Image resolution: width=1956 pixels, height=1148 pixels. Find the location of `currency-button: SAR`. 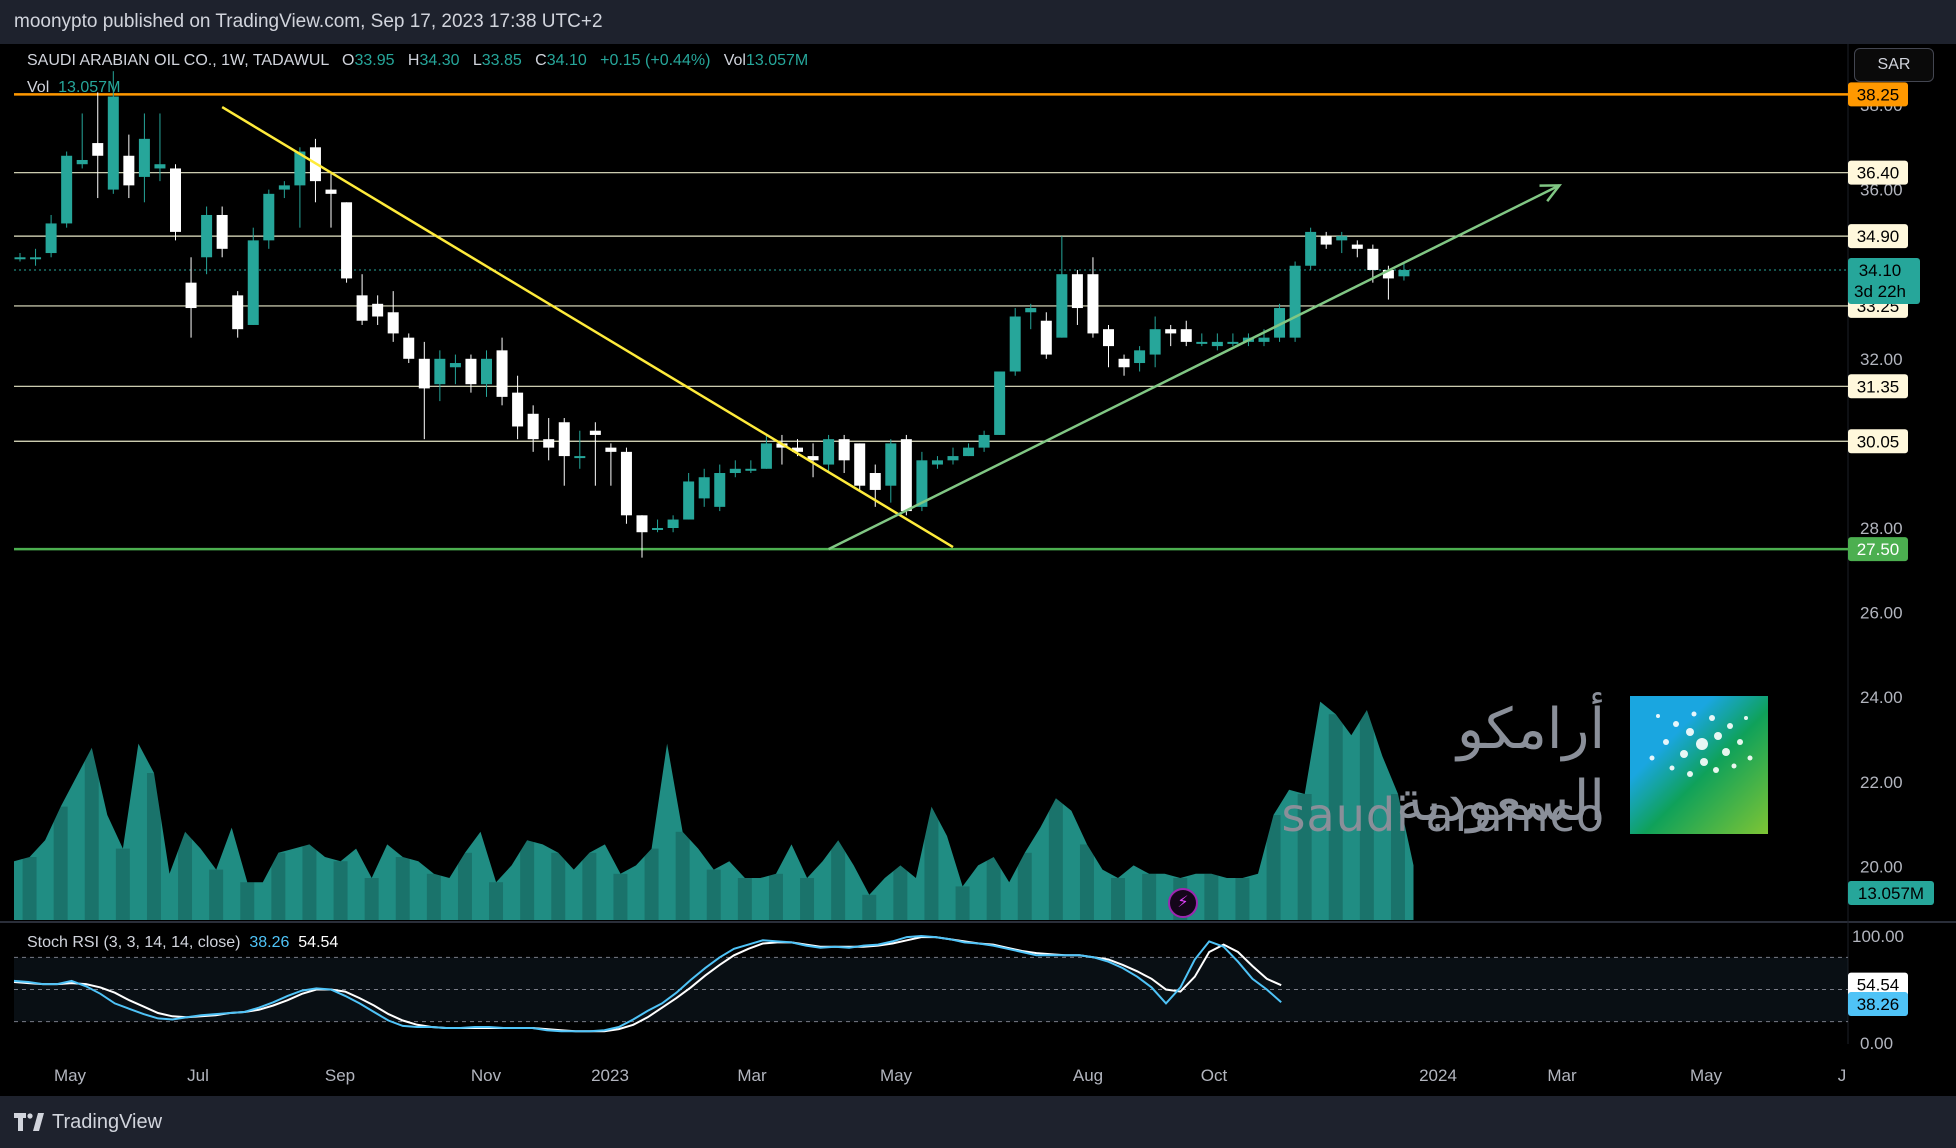

currency-button: SAR is located at coordinates (1894, 65).